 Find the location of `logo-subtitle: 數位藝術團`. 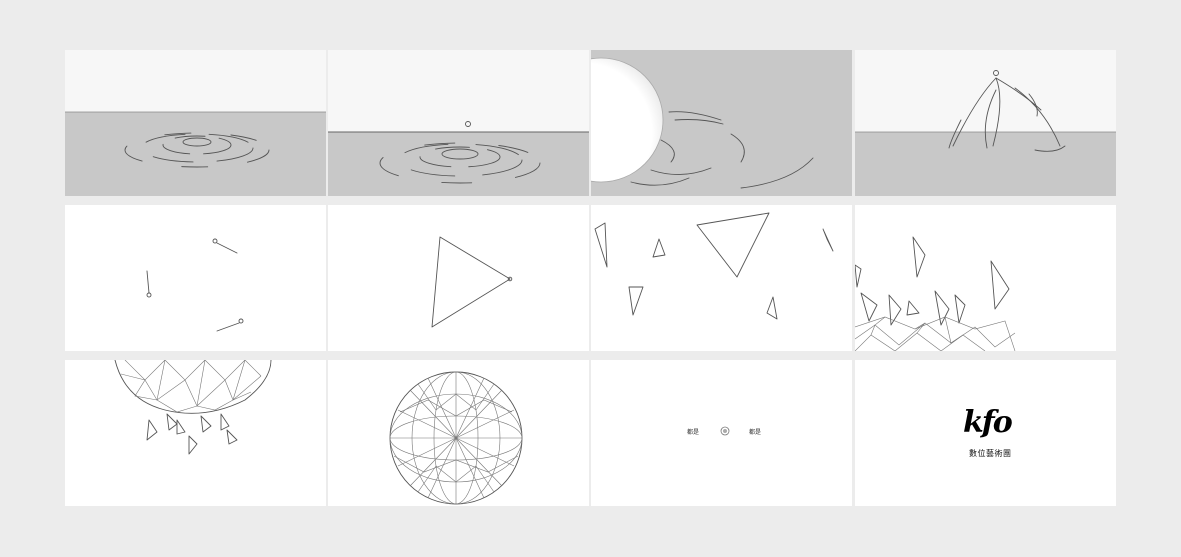

logo-subtitle: 數位藝術團 is located at coordinates (990, 453).